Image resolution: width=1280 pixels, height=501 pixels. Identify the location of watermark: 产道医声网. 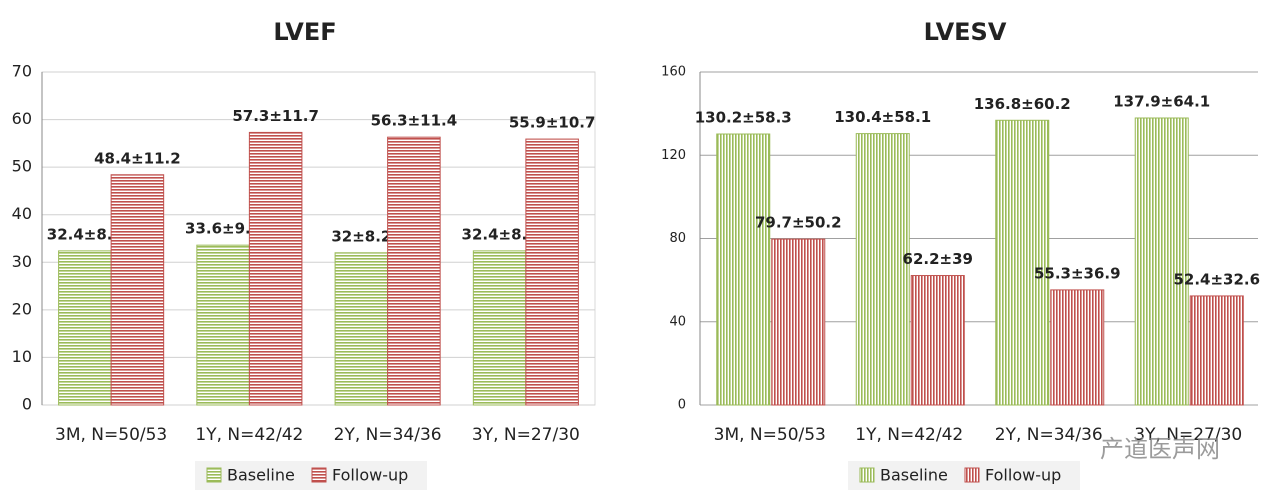
(1160, 449).